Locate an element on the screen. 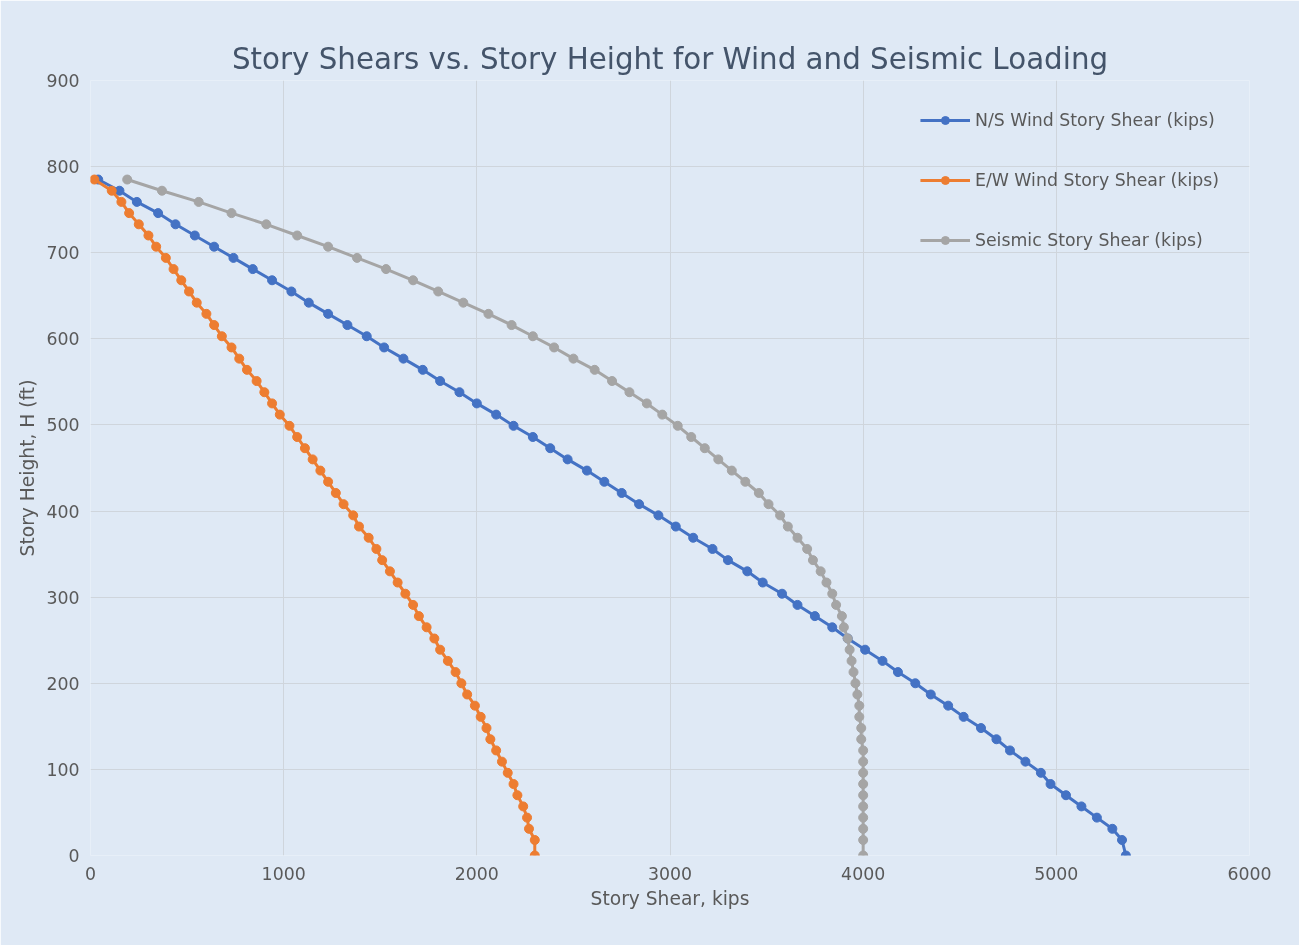 Image resolution: width=1299 pixels, height=945 pixels. y-tick-label: 600 is located at coordinates (63, 339).